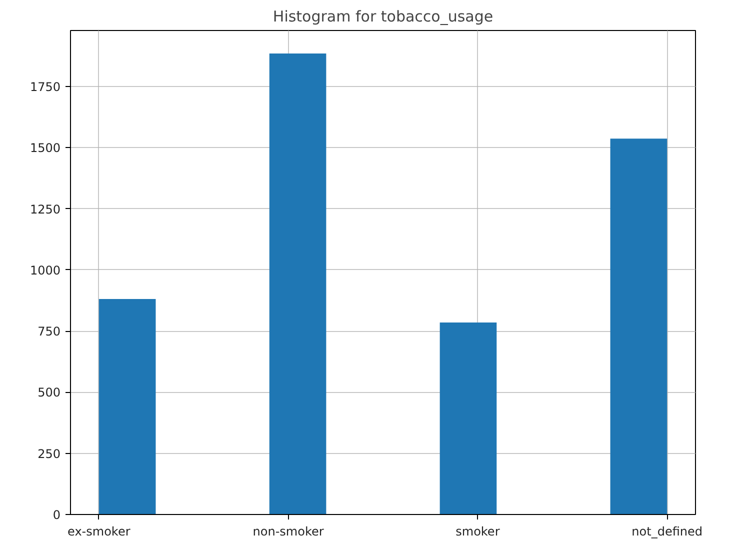 The image size is (739, 558). I want to click on y-tick-label: 1500, so click(45, 148).